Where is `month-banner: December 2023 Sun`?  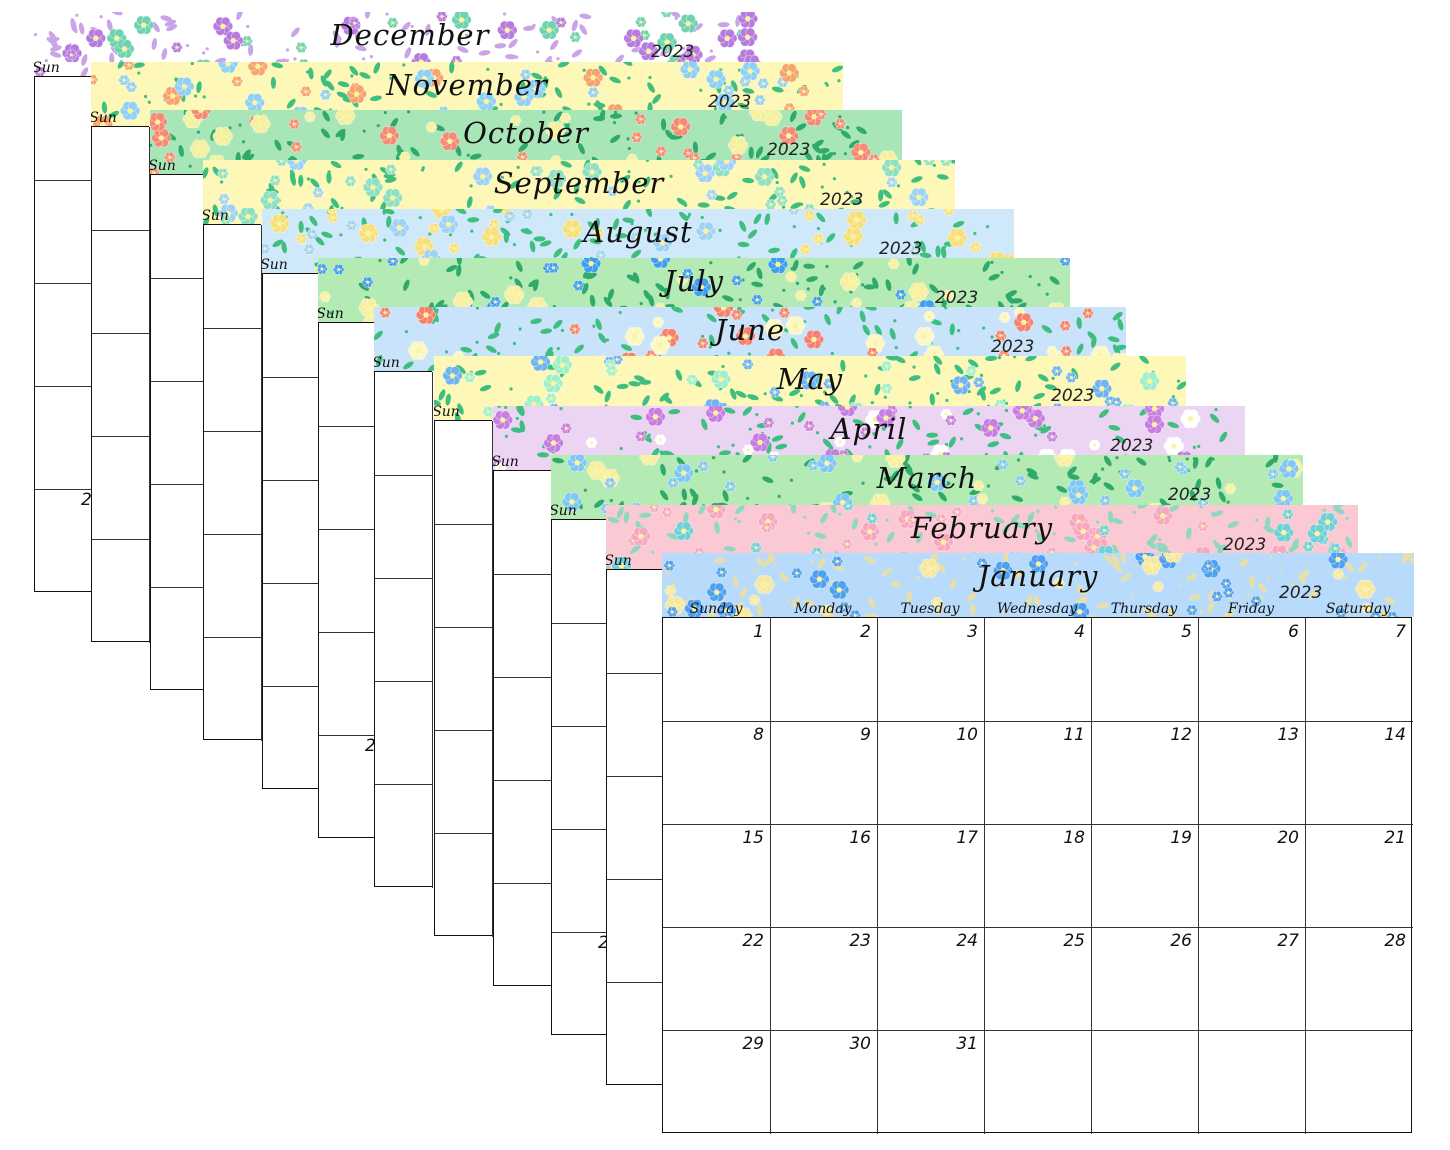
month-banner: December 2023 Sun is located at coordinates (410, 44).